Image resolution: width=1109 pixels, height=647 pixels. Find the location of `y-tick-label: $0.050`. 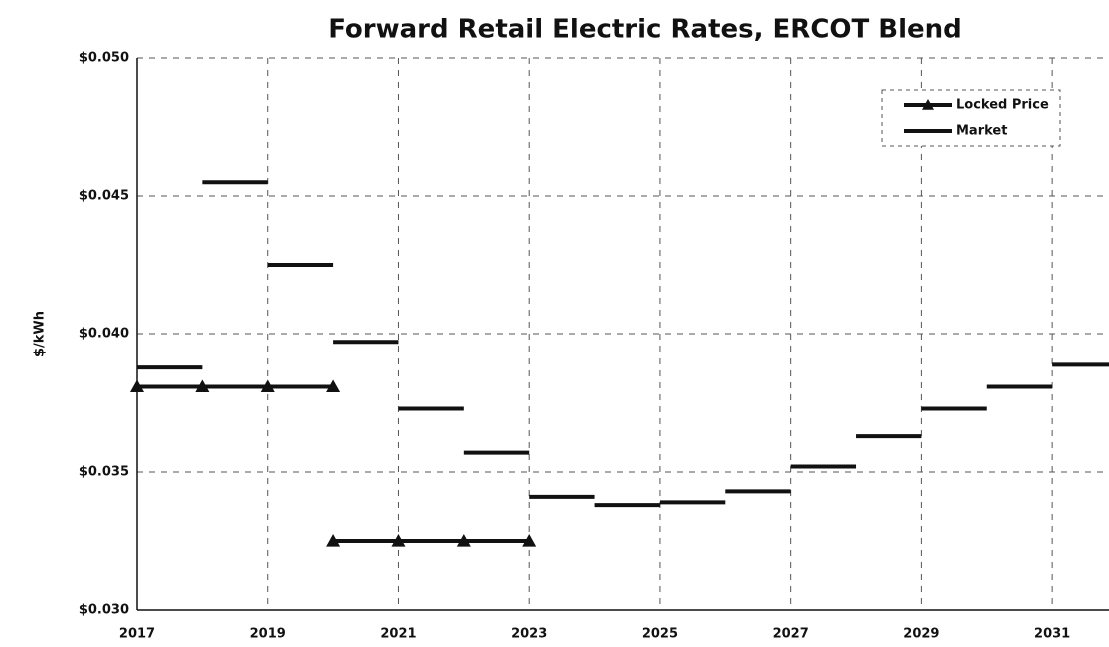

y-tick-label: $0.050 is located at coordinates (104, 58).